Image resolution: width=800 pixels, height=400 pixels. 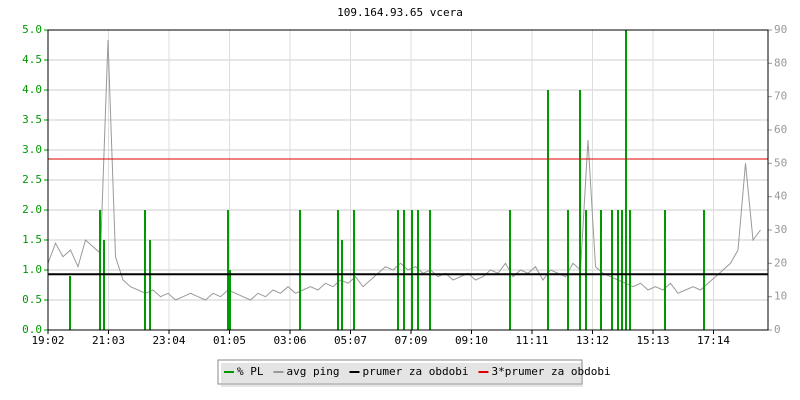 I want to click on y-tick-label: 3.0, so click(x=32, y=149).